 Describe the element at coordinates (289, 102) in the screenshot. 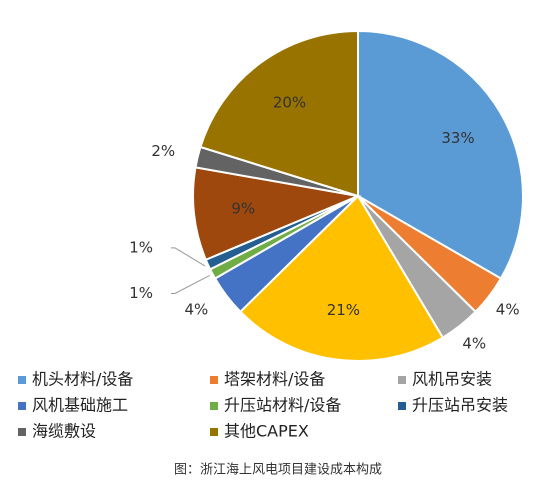

I see `data-label: 20%` at that location.